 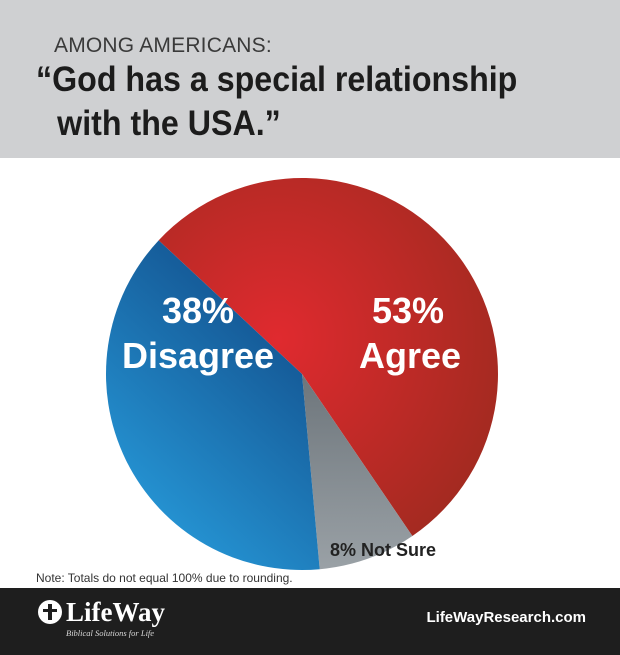 What do you see at coordinates (198, 310) in the screenshot?
I see `disagree-percent-label: 38%` at bounding box center [198, 310].